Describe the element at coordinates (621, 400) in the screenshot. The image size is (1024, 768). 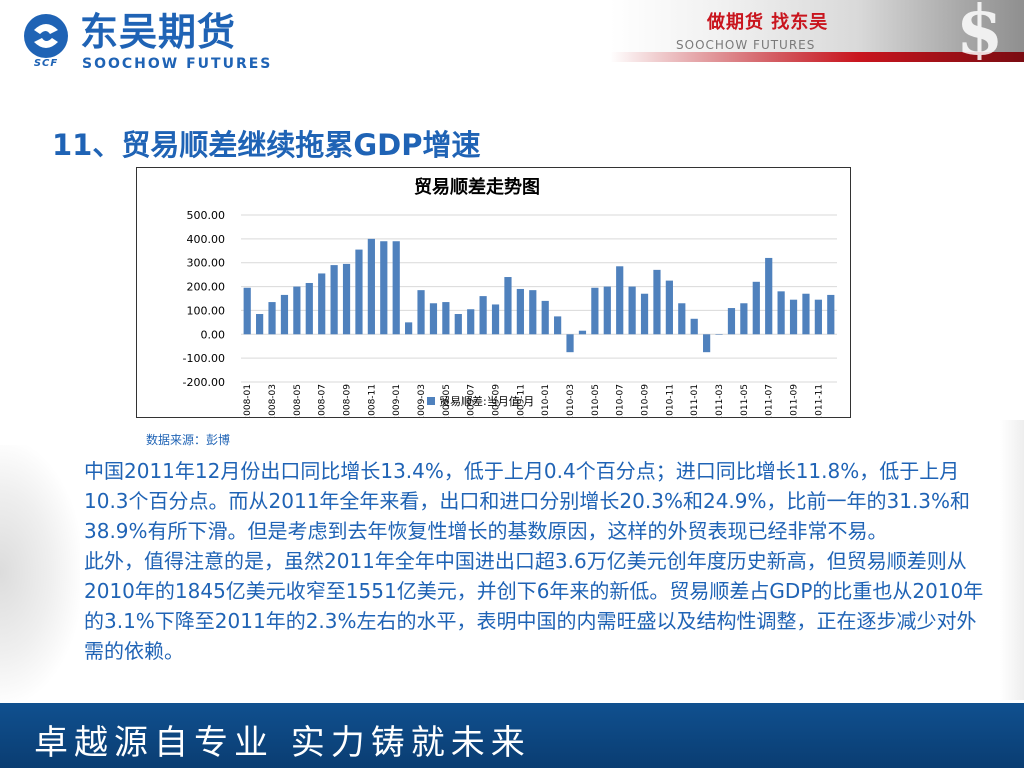
I see `x-tick-label: 2010-07` at that location.